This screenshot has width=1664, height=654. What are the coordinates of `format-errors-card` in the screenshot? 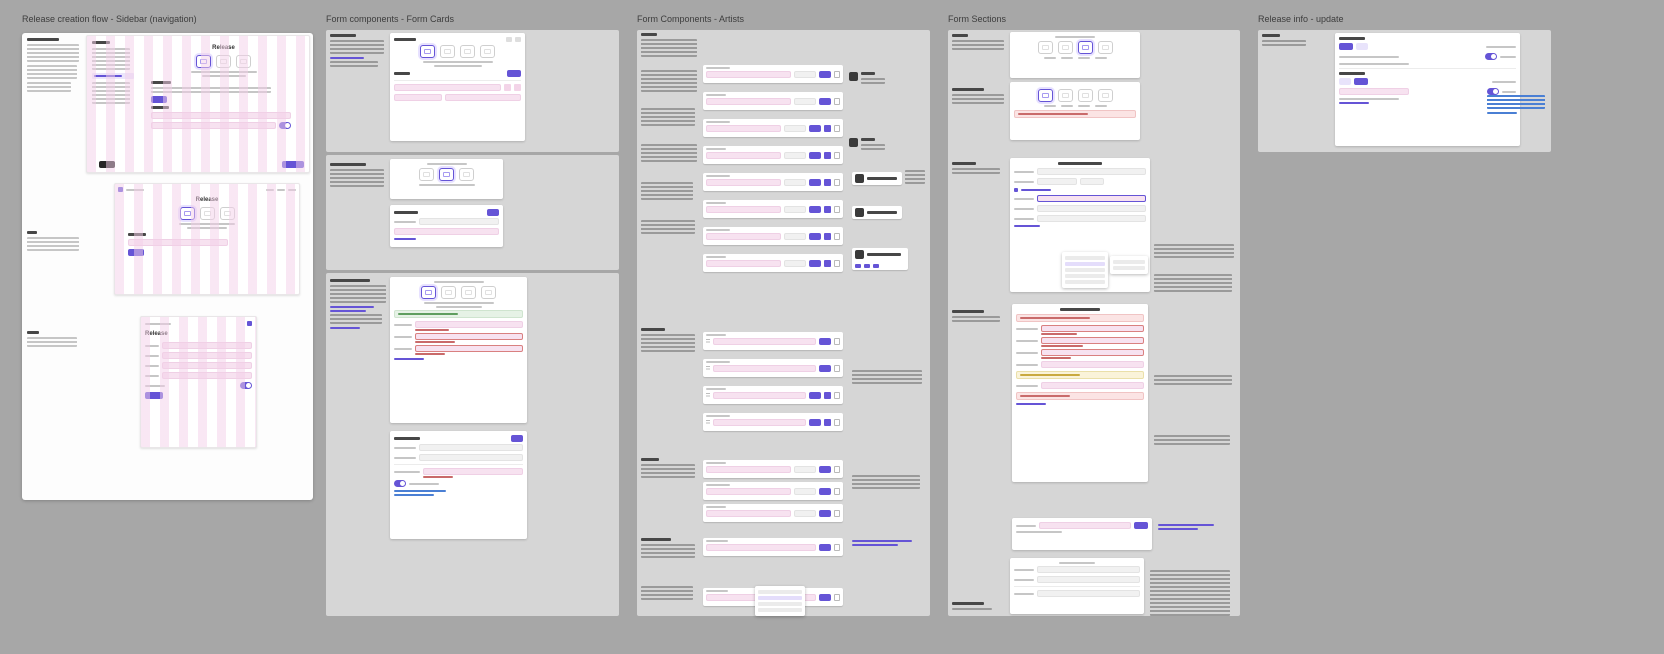 It's located at (1075, 111).